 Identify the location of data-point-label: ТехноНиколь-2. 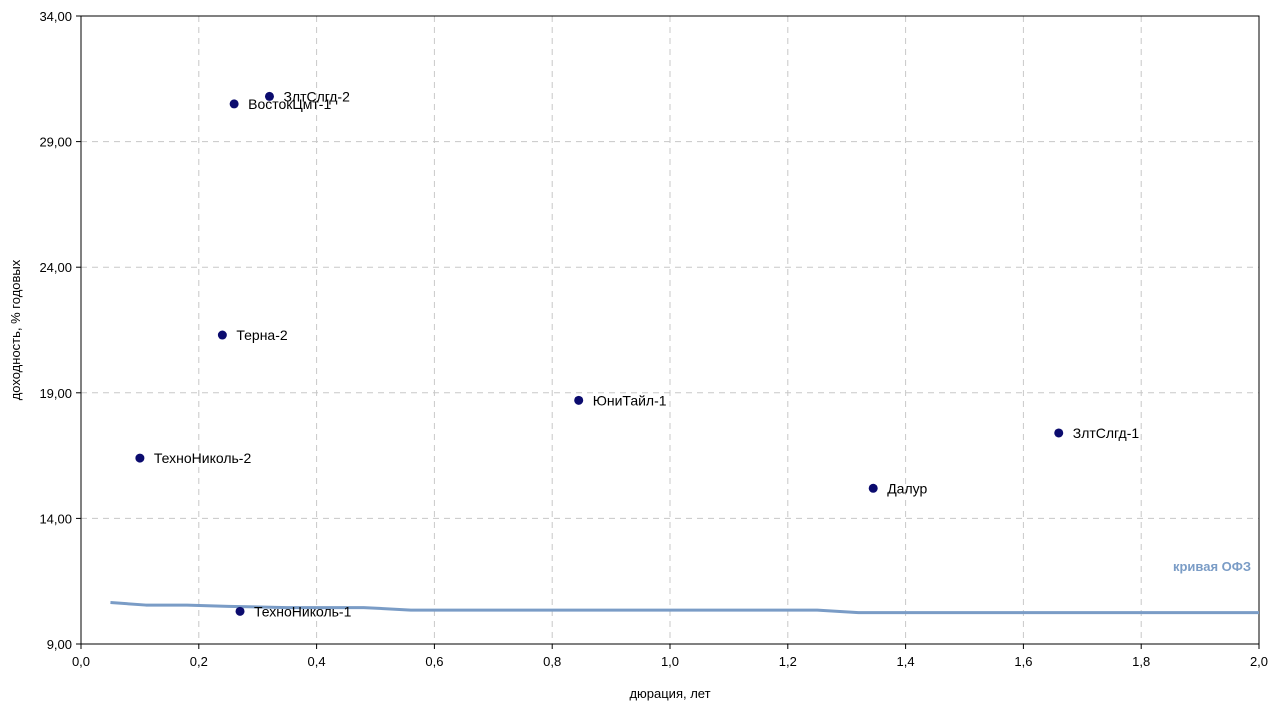
(203, 458).